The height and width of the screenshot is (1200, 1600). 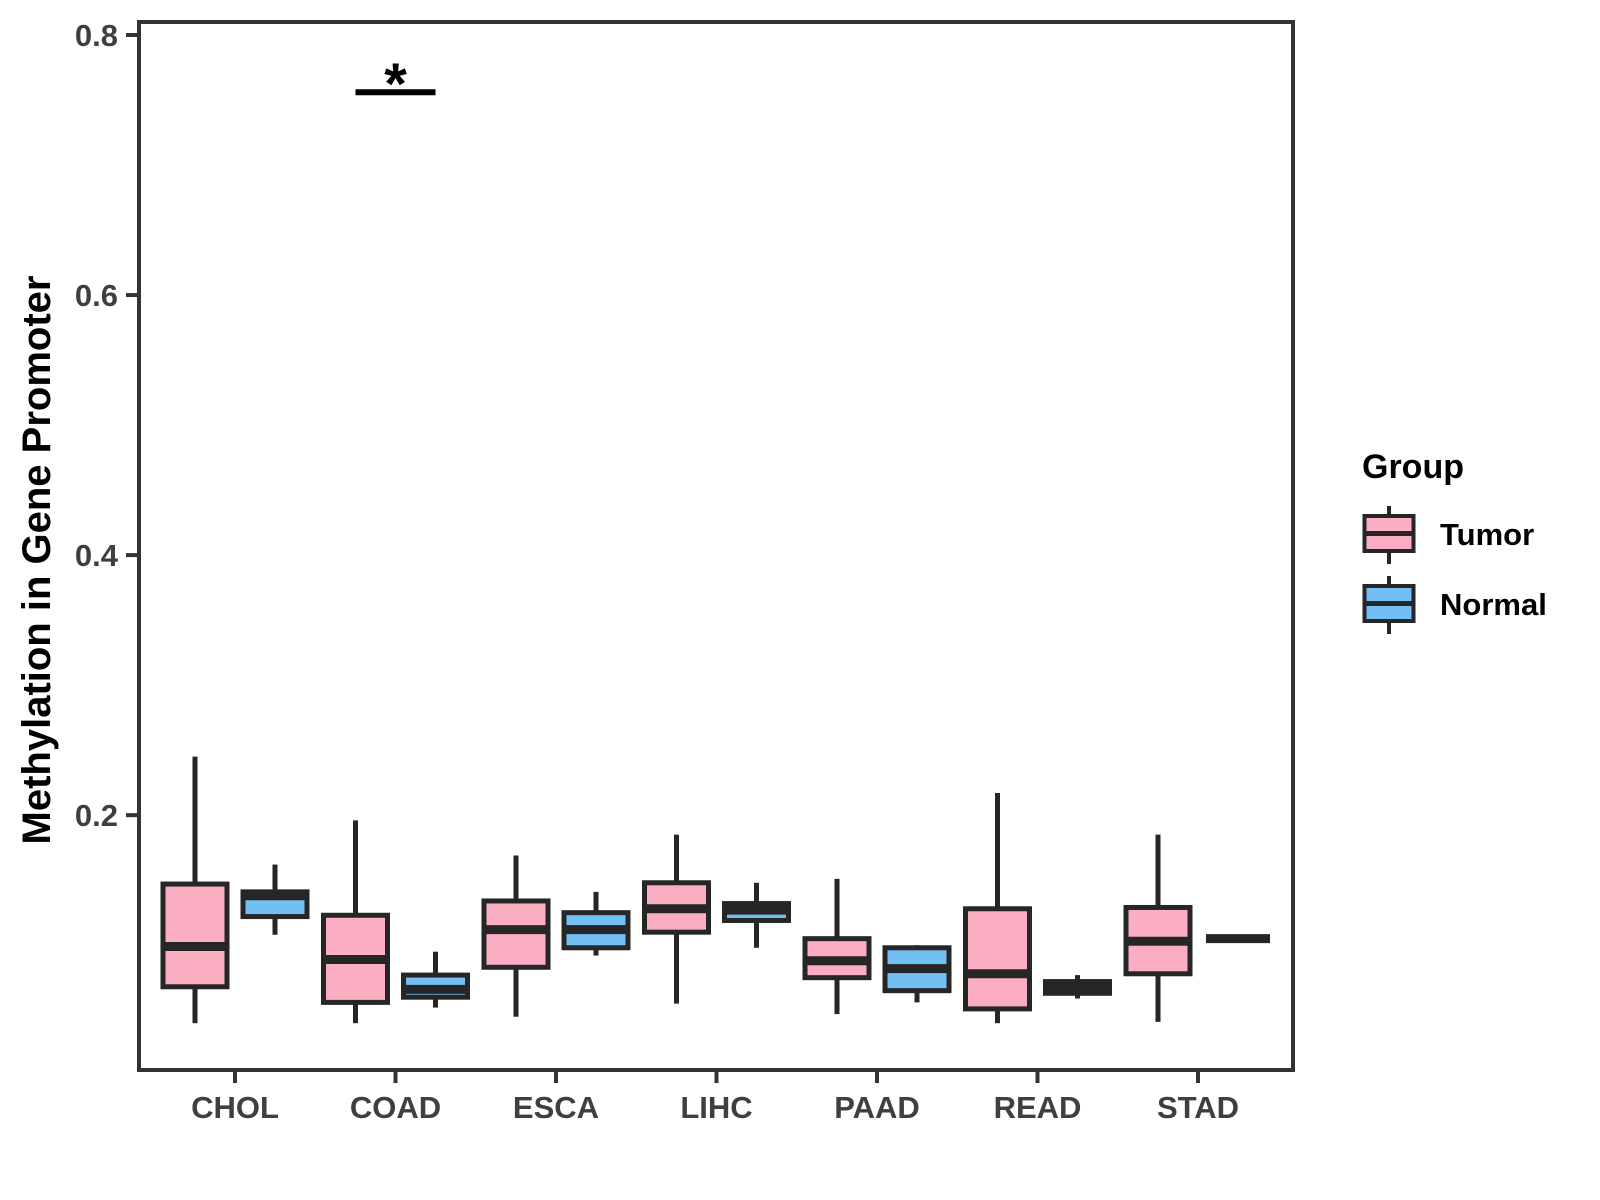 I want to click on boxplot-chol-normal, so click(x=275, y=899).